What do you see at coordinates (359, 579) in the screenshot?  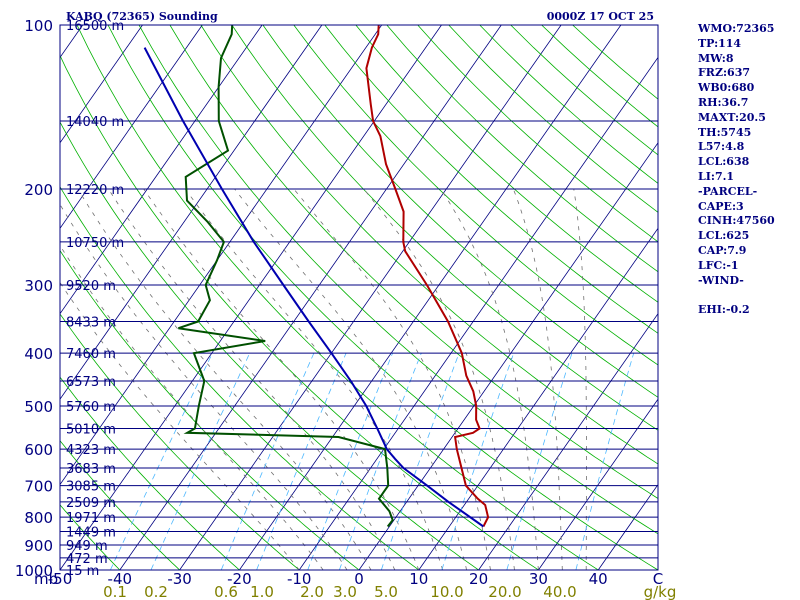 I see `temperature-tick-label: 0` at bounding box center [359, 579].